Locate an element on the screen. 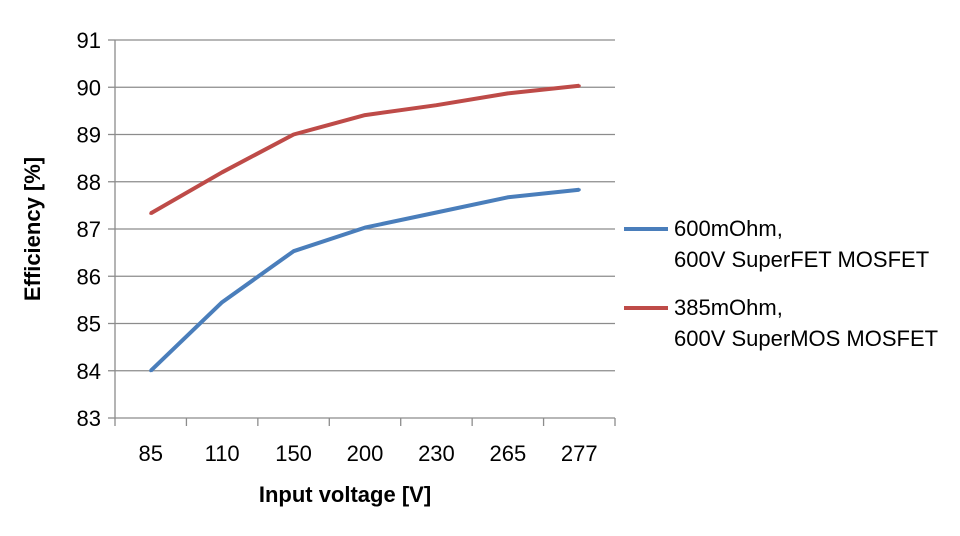  x-tick-labels: 85 110 150 200 230 265 277 is located at coordinates (367, 453).